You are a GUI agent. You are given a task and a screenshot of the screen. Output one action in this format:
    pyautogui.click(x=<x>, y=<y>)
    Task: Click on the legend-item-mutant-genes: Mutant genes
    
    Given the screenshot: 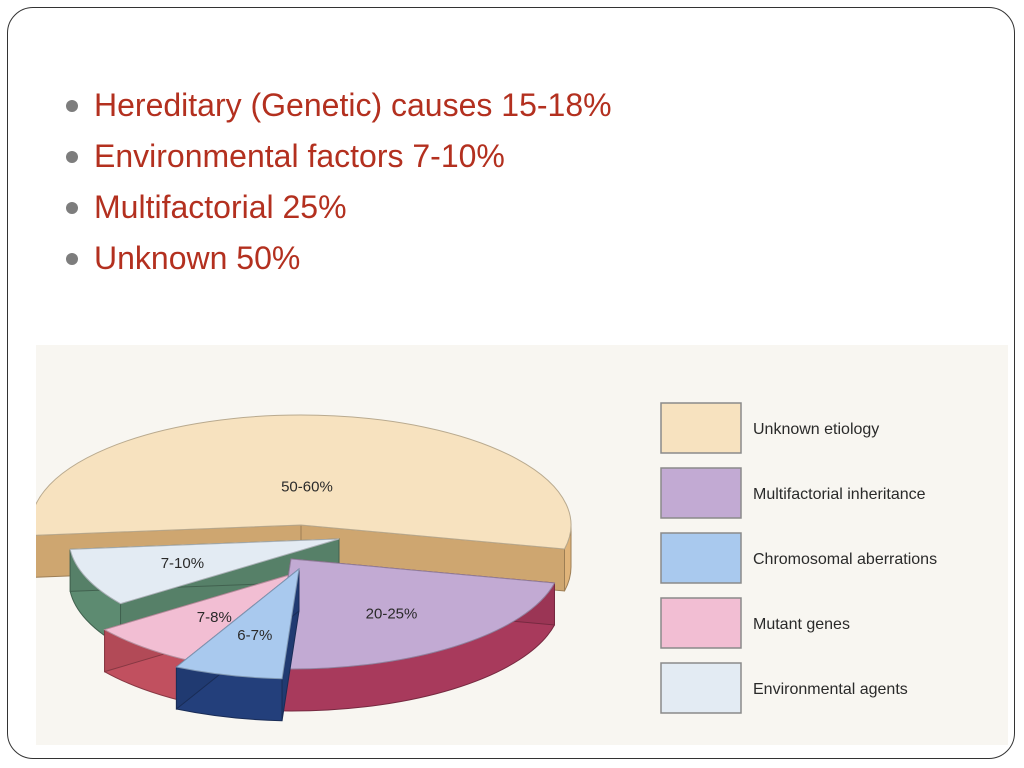 What is the action you would take?
    pyautogui.click(x=755, y=623)
    